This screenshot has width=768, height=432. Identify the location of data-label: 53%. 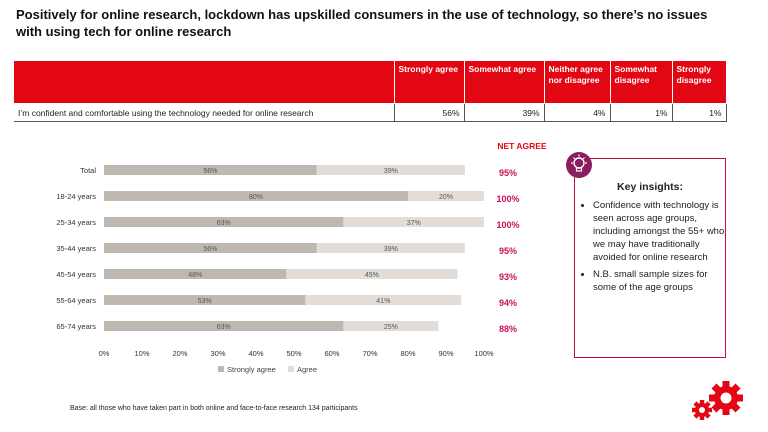
(205, 301).